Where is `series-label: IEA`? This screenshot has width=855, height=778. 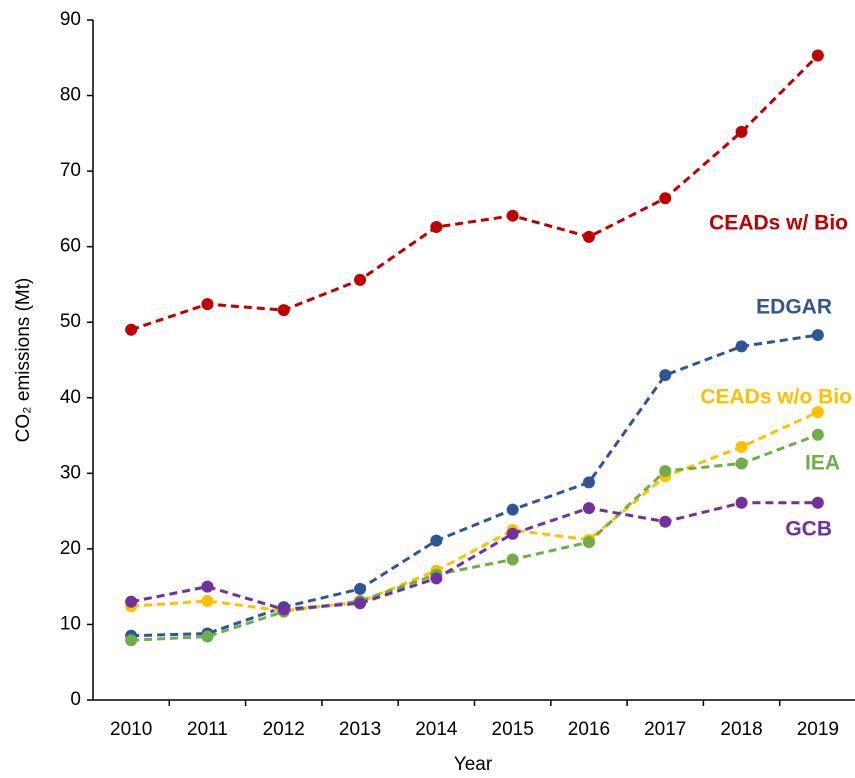
series-label: IEA is located at coordinates (822, 463).